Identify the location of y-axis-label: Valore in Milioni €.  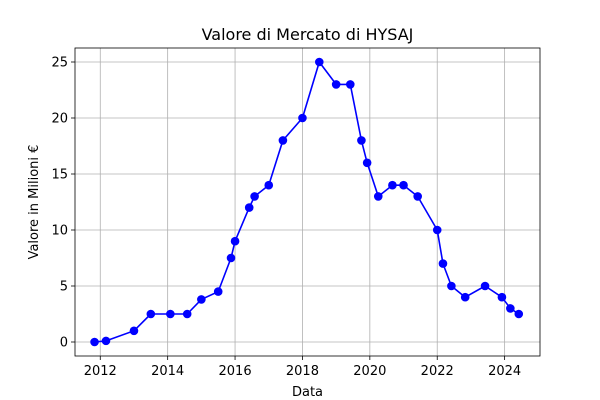
(34, 202).